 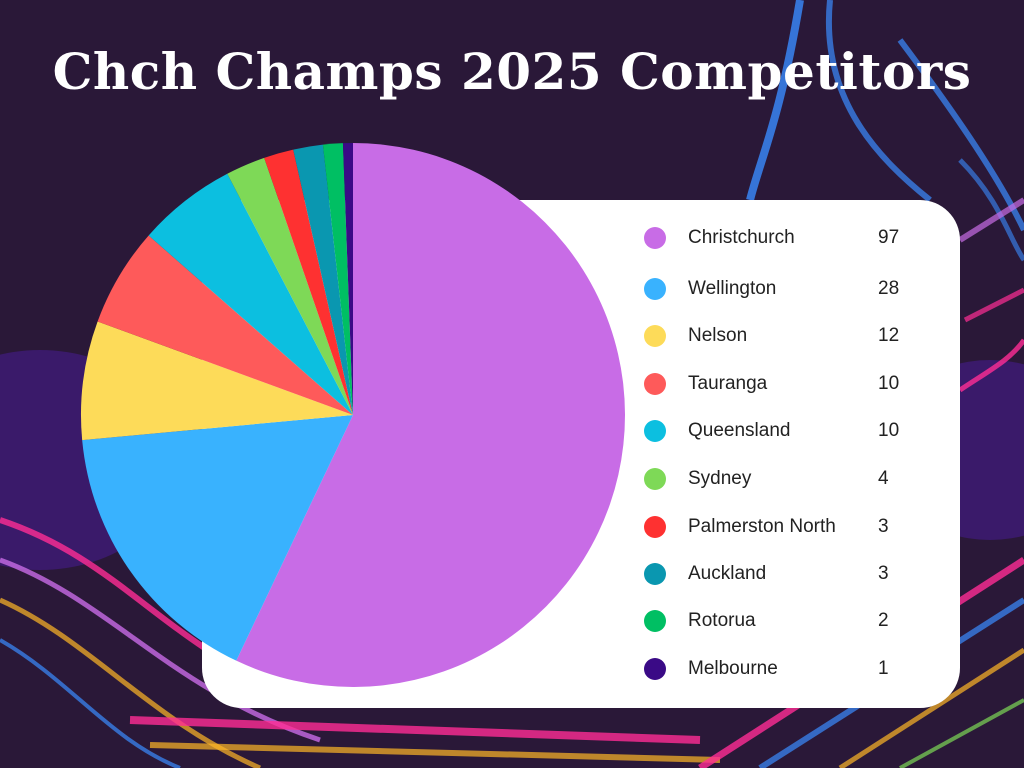 I want to click on pie-slice-melbourne, so click(x=347, y=279).